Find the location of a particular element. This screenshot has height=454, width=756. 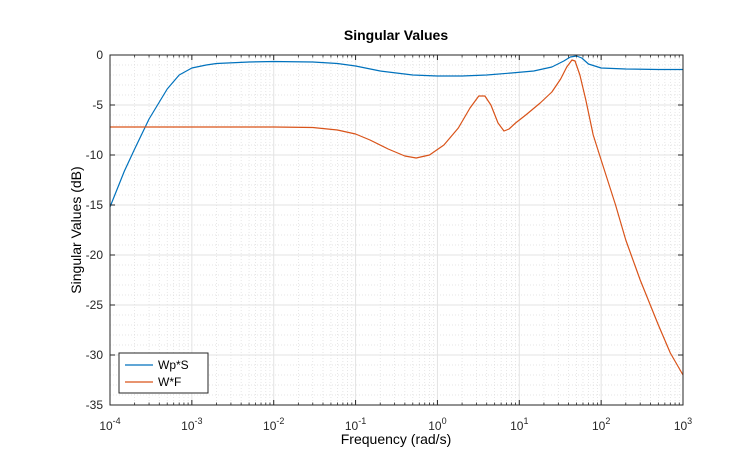

legend-label: W*F is located at coordinates (169, 382).